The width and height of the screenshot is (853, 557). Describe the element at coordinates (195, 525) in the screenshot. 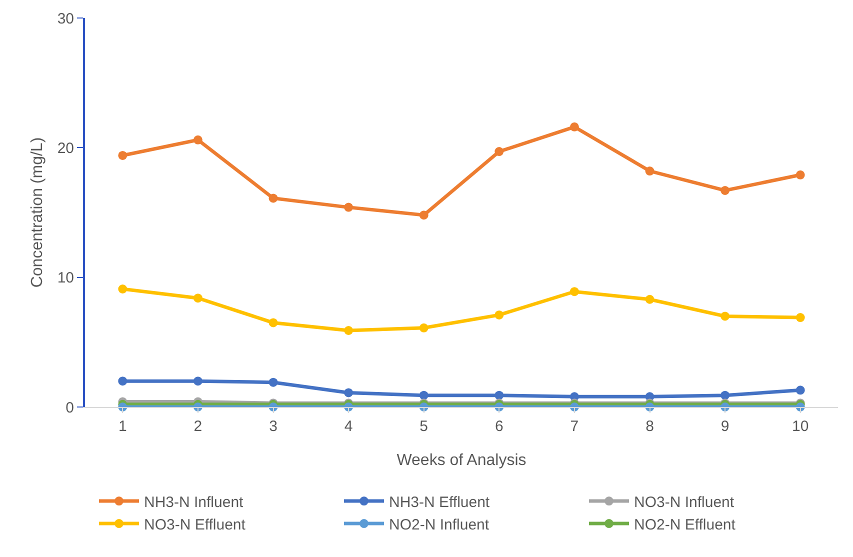

I see `legend-label: NO3-N Effluent` at that location.